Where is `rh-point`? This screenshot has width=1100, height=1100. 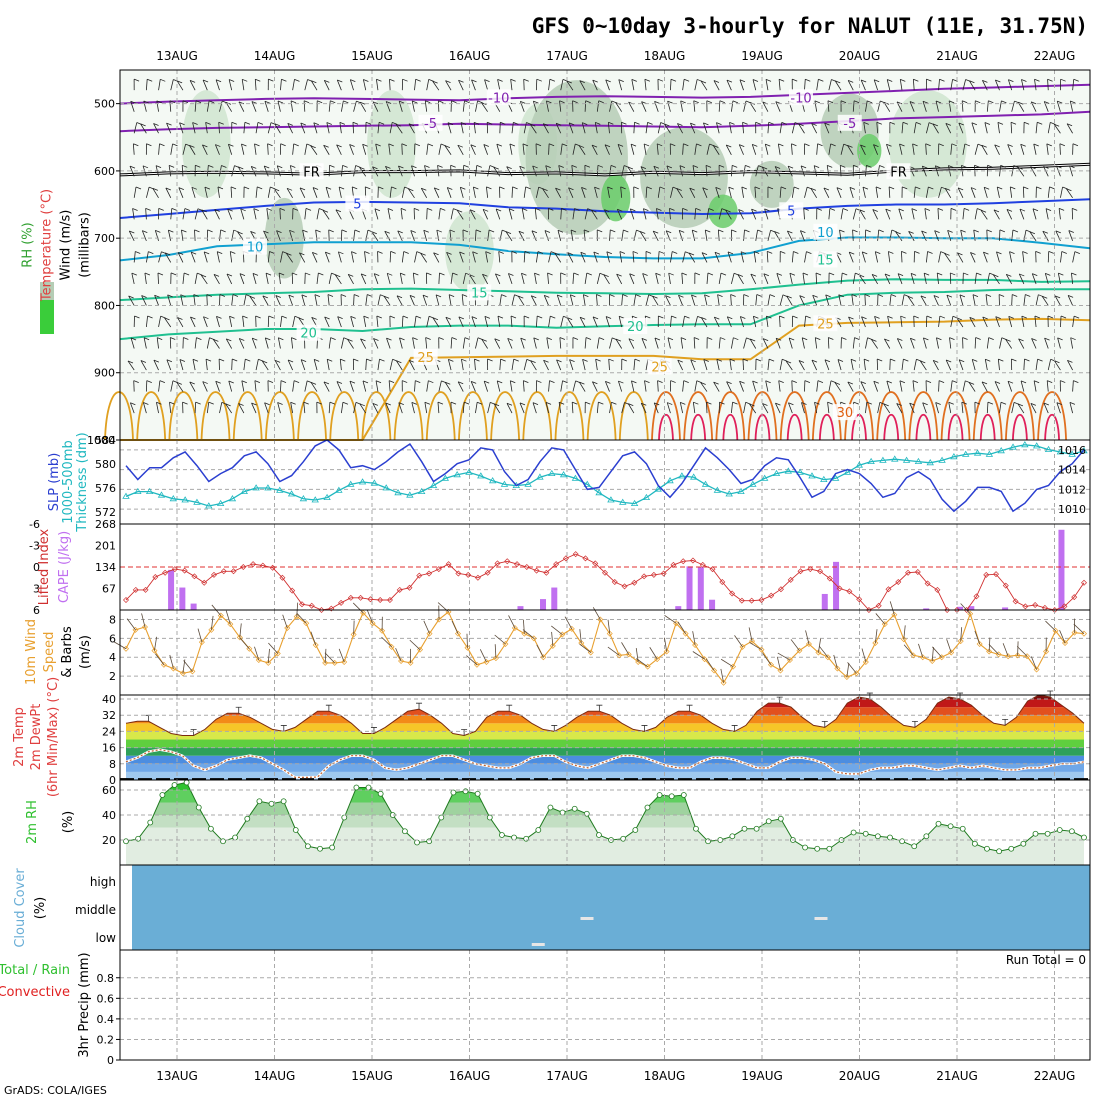
rh-point is located at coordinates (805, 847).